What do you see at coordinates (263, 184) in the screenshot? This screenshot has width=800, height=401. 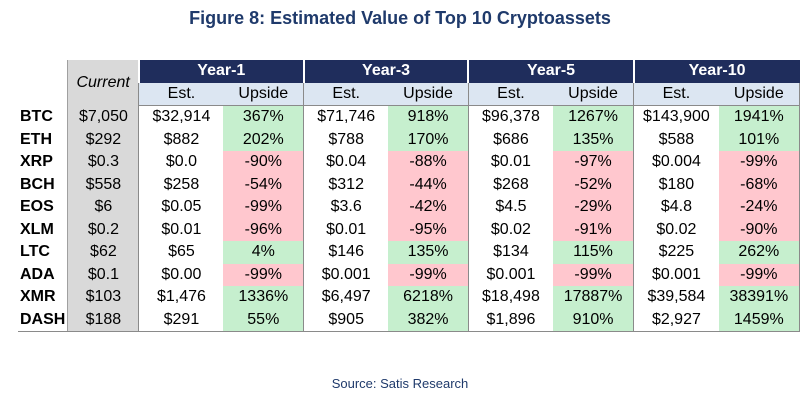 I see `upside-negative-cell: -54%` at bounding box center [263, 184].